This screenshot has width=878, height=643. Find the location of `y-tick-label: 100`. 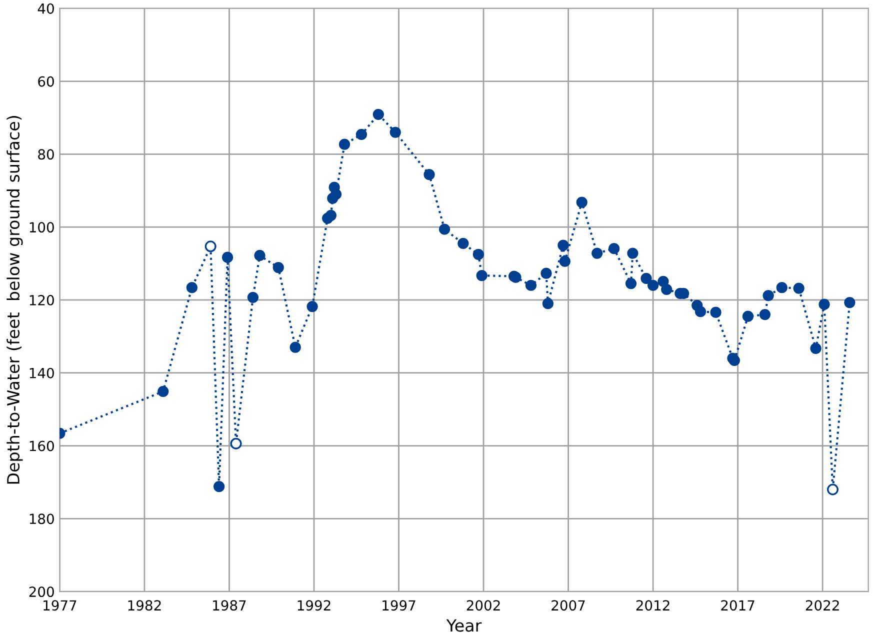

y-tick-label: 100 is located at coordinates (42, 227).